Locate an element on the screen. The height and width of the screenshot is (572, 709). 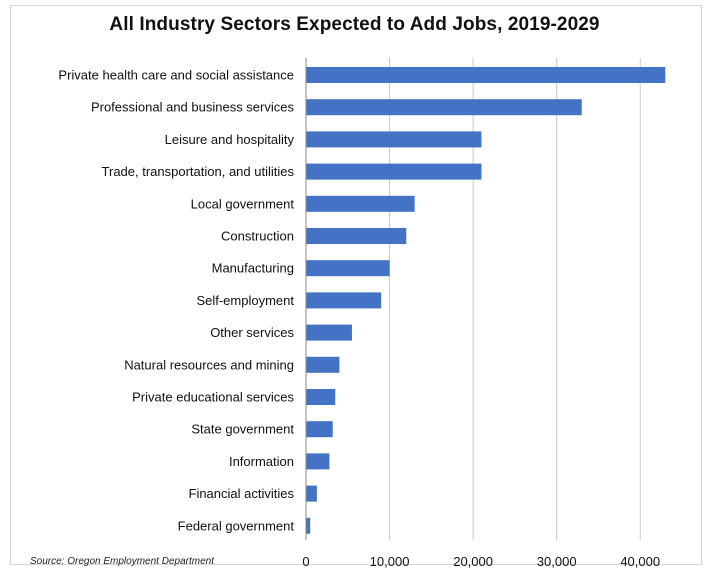
category-label: Information is located at coordinates (261, 461).